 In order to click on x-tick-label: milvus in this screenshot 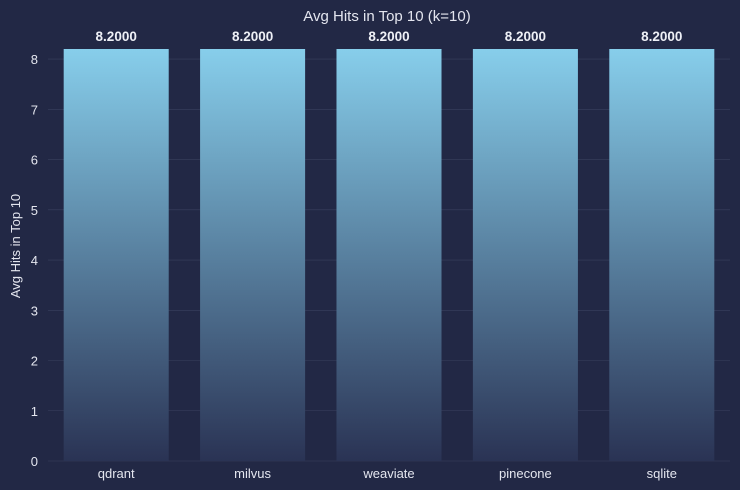, I will do `click(252, 473)`.